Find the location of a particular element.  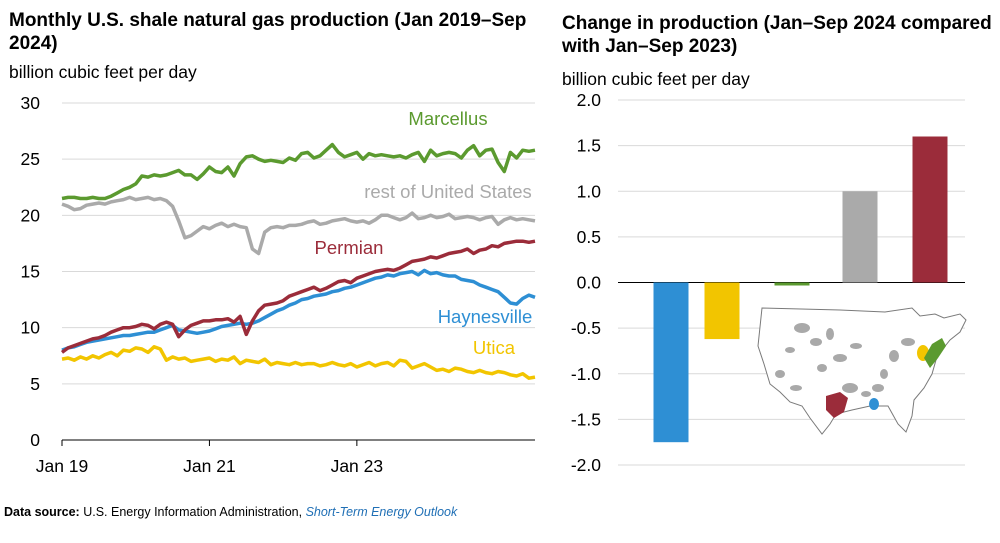

series-label-marcellus: Marcellus is located at coordinates (447, 118).